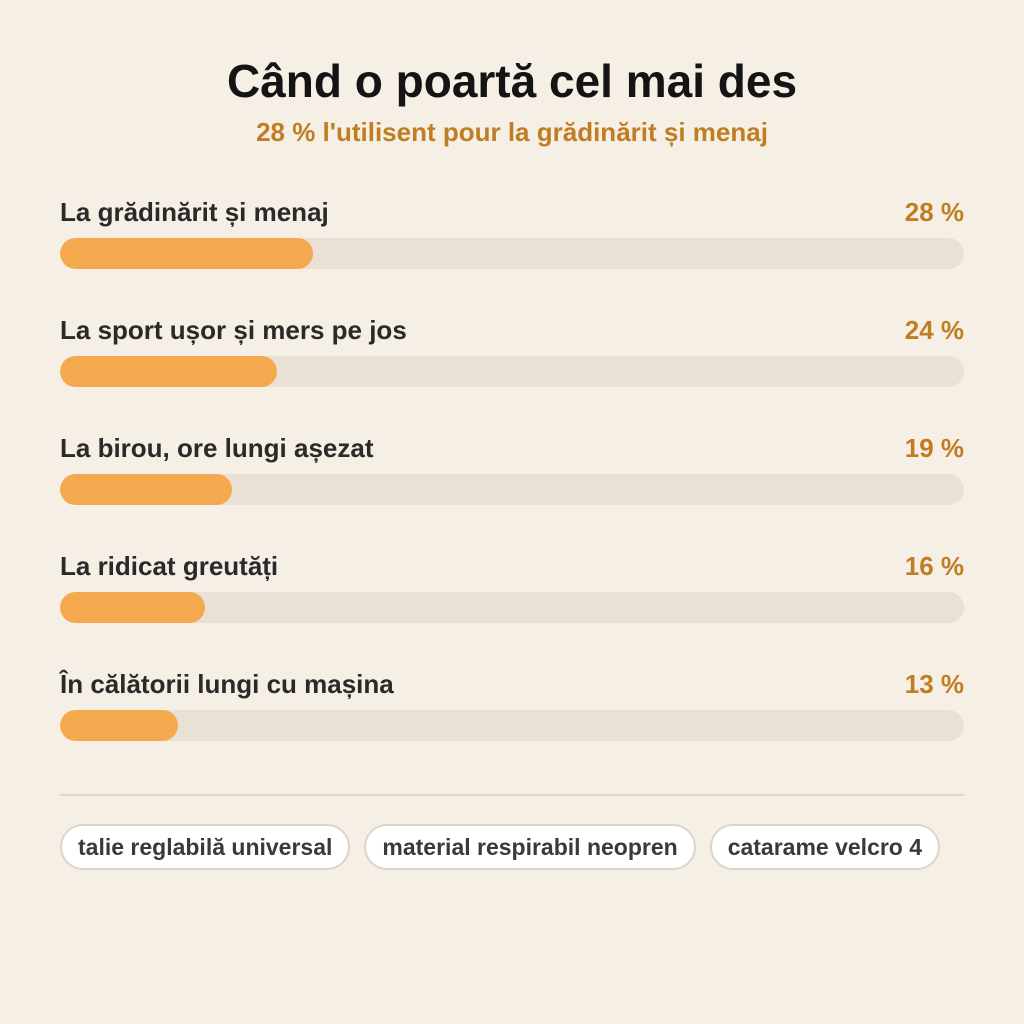  I want to click on feature-tag: catarame velcro 4, so click(825, 847).